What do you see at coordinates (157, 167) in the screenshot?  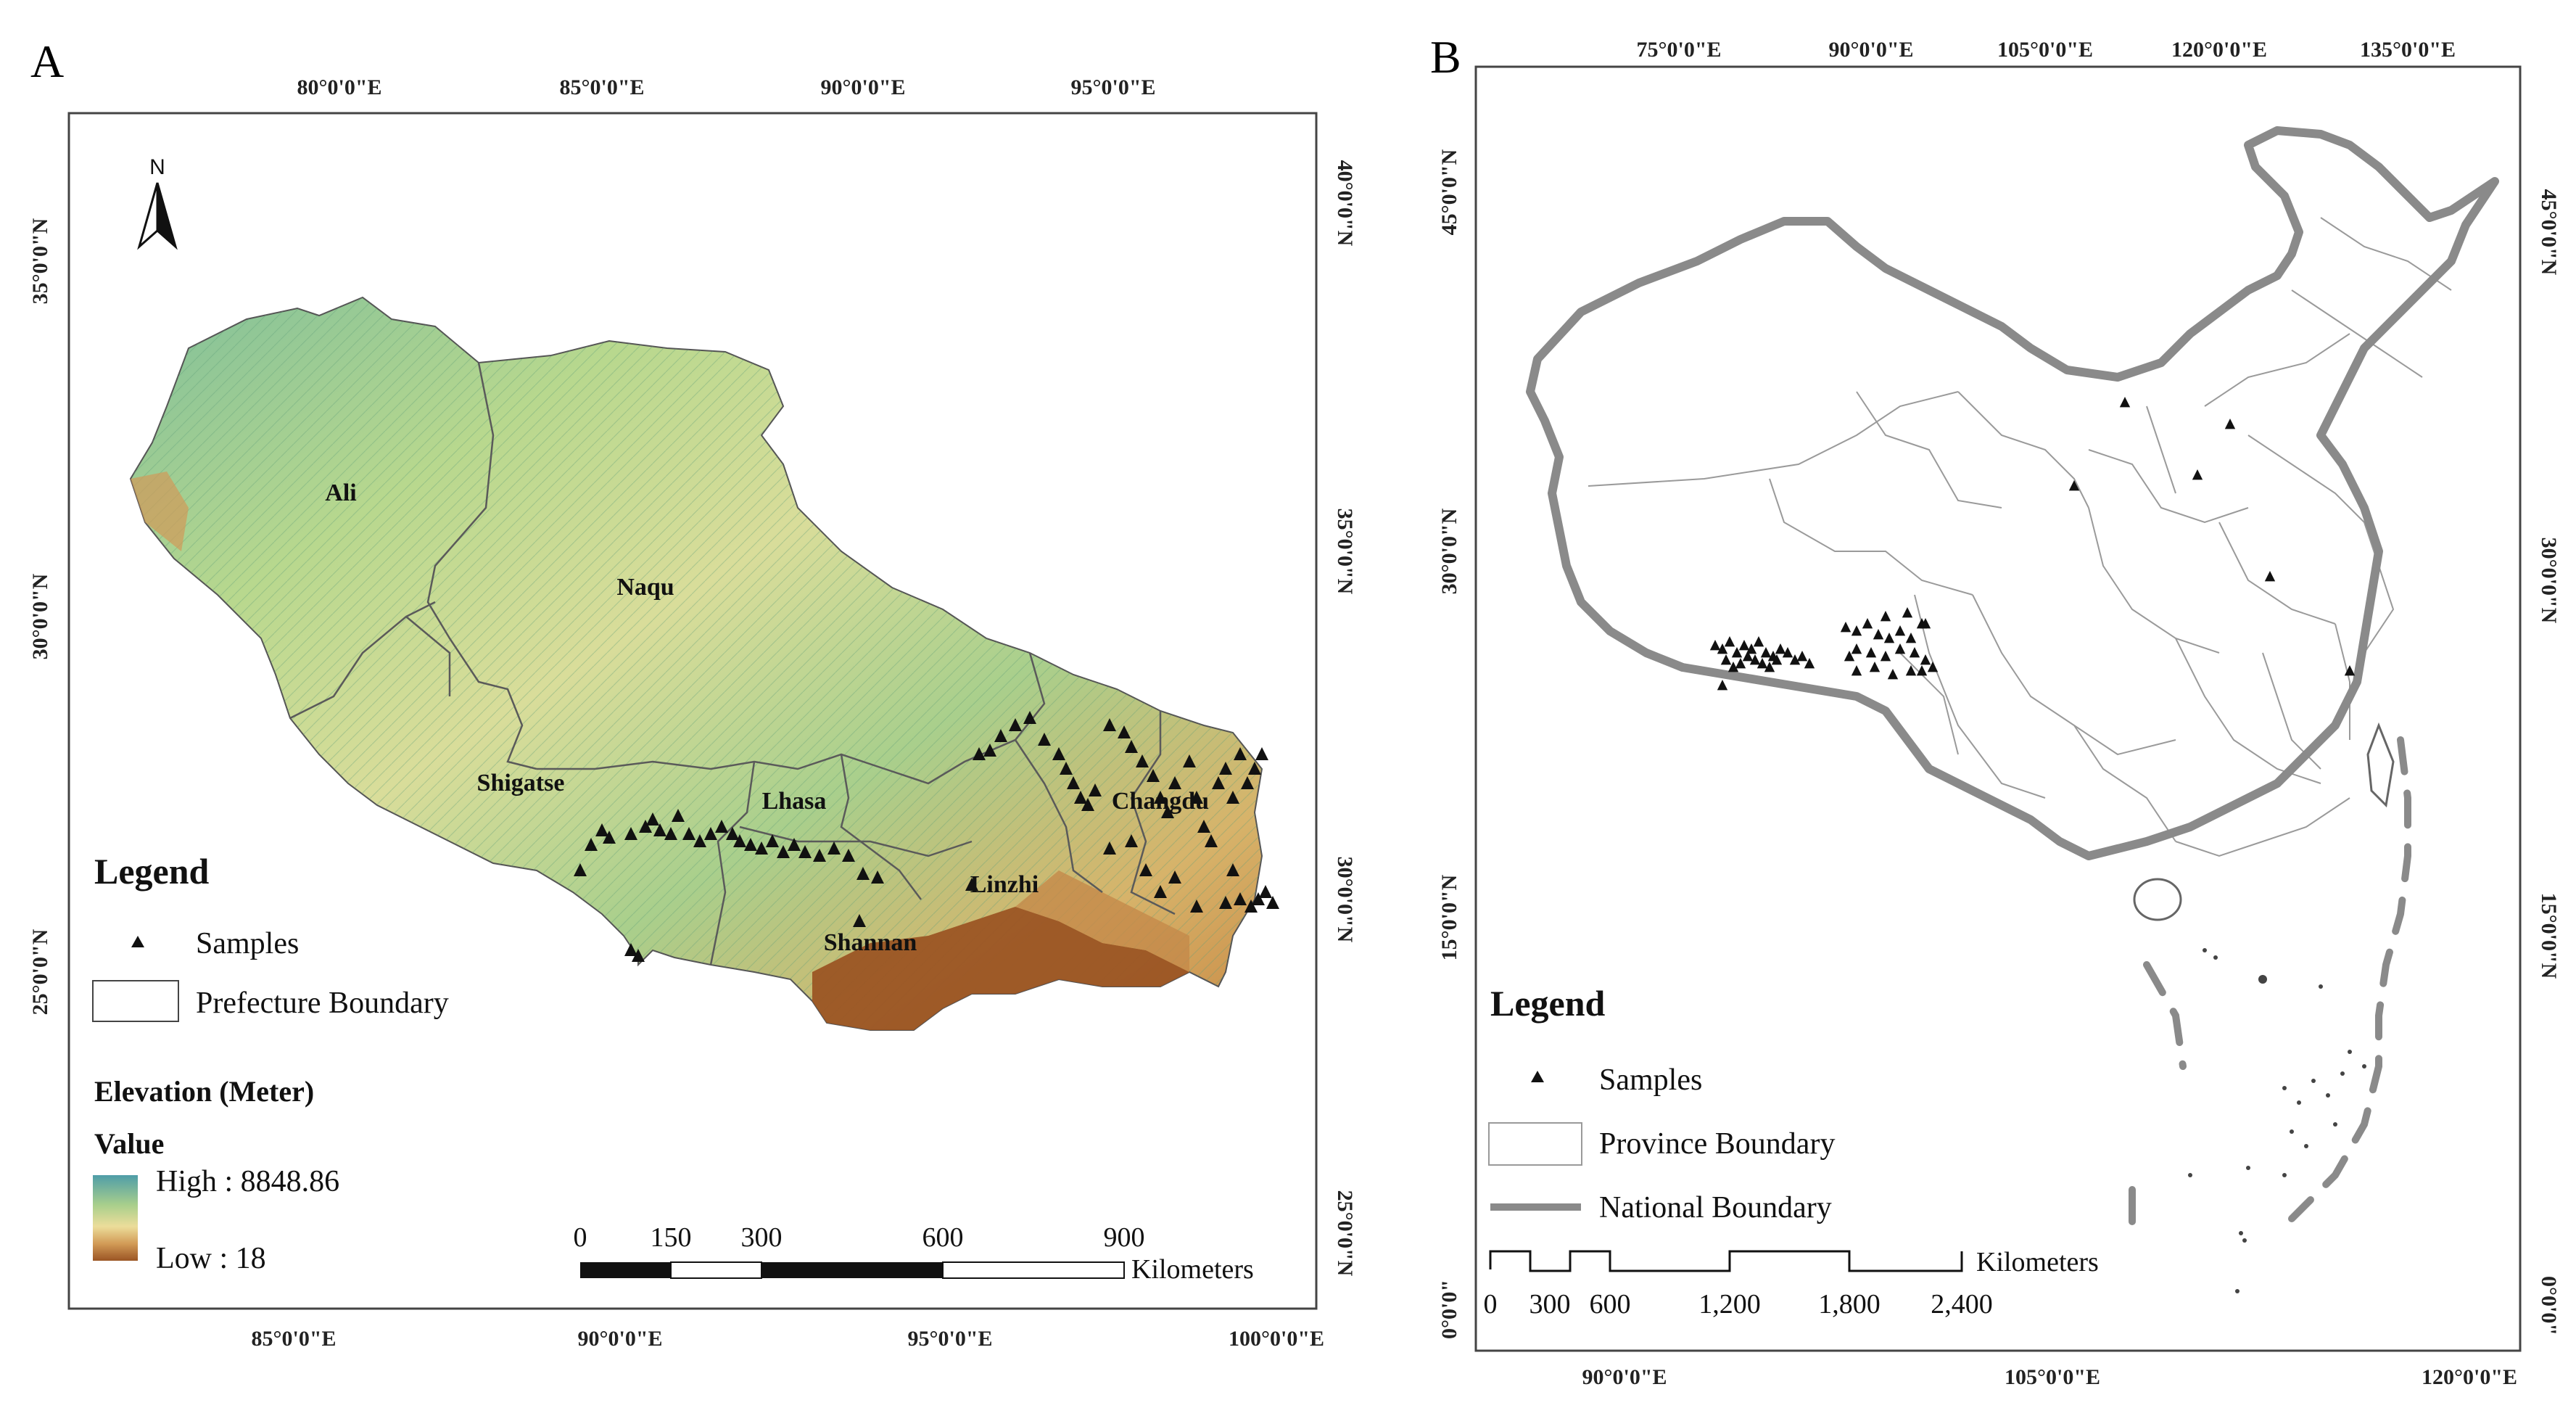 I see `north-label: N` at bounding box center [157, 167].